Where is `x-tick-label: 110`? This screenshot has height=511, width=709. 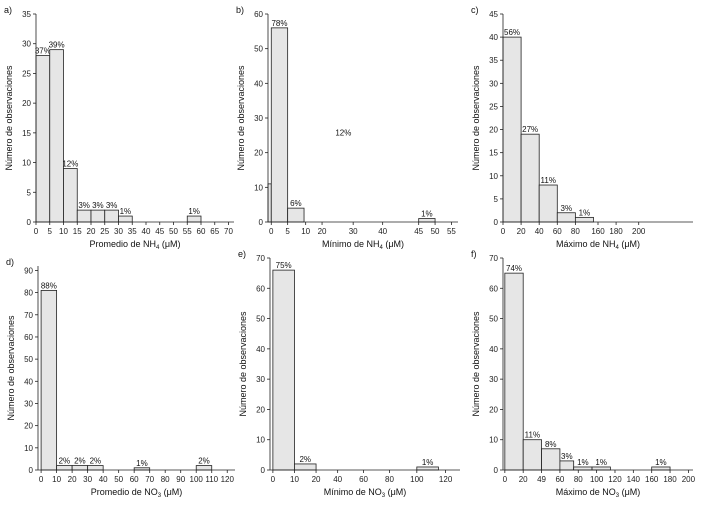
x-tick-label: 110 is located at coordinates (211, 479).